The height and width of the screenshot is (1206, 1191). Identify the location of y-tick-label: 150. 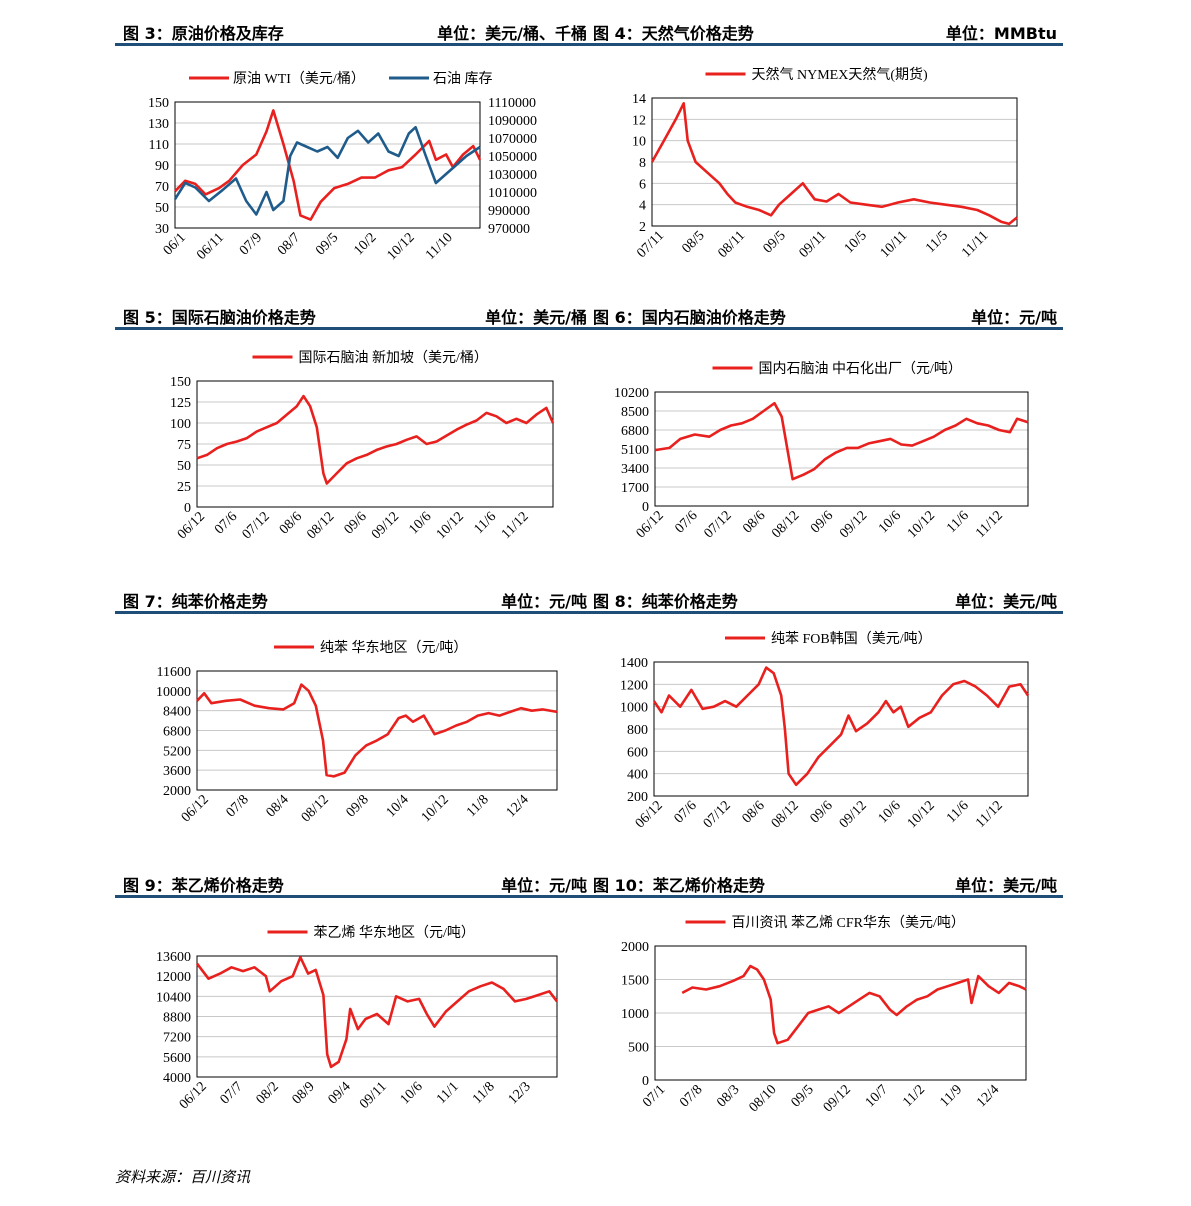
(180, 382).